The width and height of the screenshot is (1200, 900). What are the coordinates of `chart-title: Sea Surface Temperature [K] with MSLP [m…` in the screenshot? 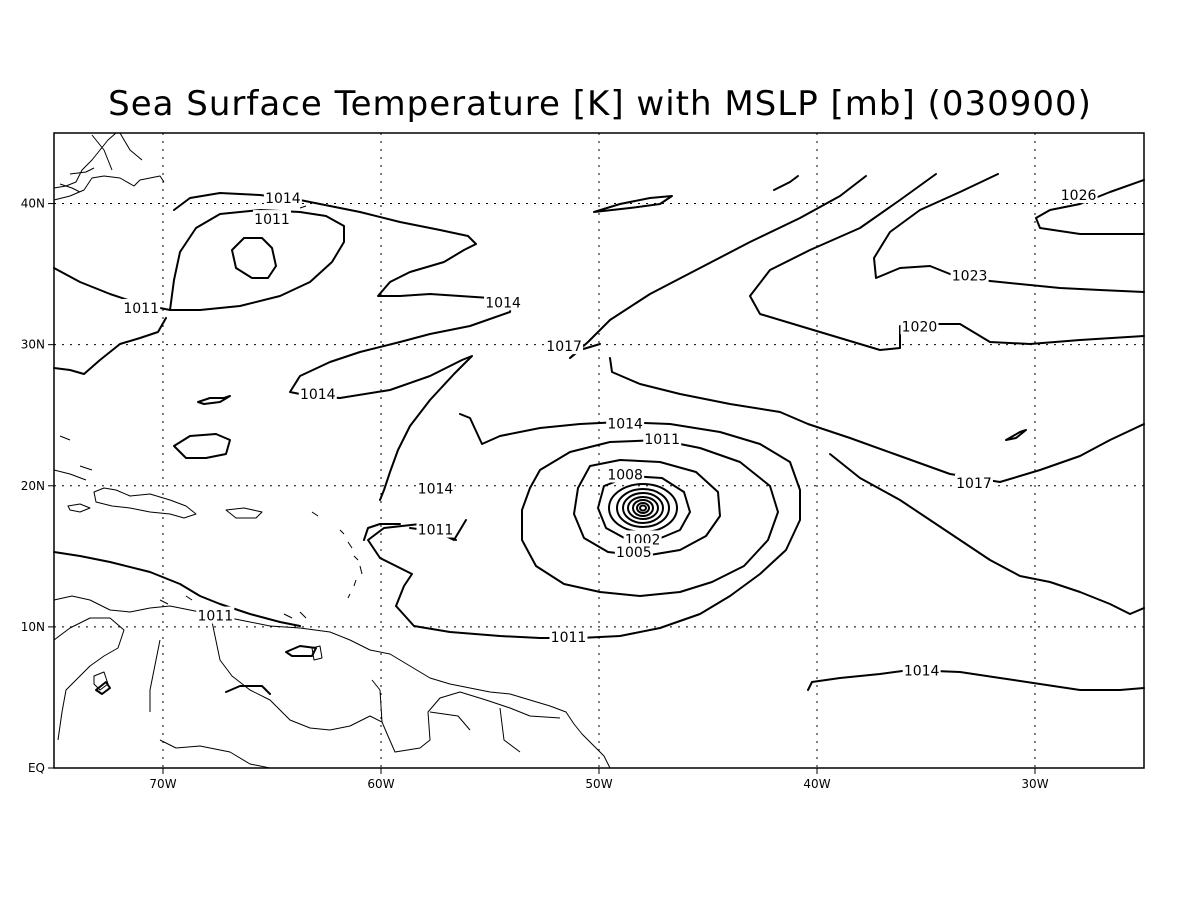 It's located at (600, 104).